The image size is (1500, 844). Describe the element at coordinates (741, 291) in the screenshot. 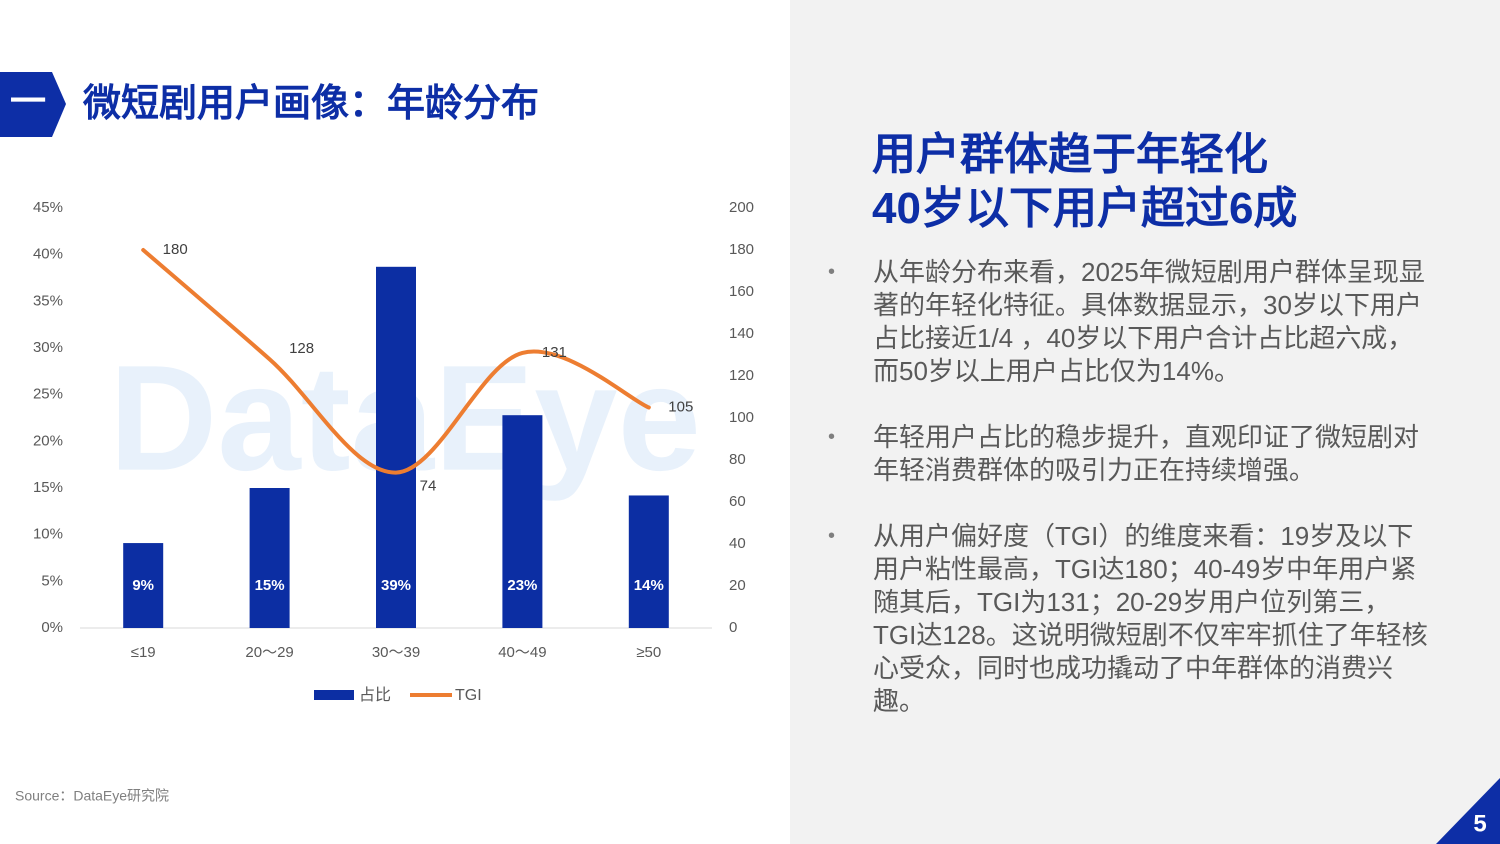

I see `y2-tick-label: 160` at that location.